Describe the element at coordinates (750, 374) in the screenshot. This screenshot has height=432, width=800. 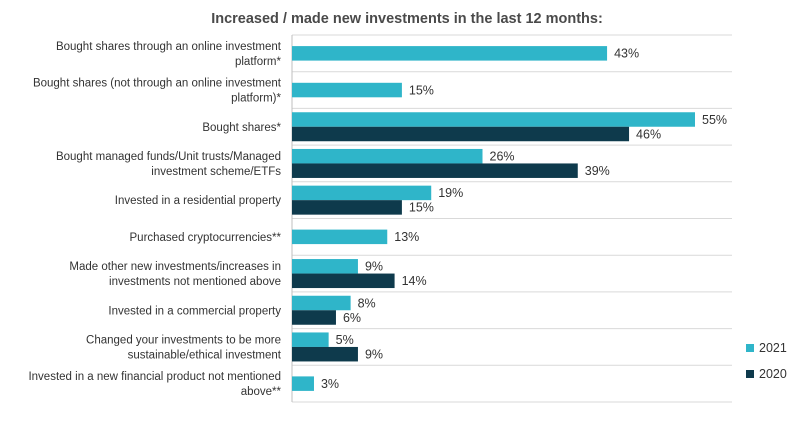
I see `legend-swatch-2020` at that location.